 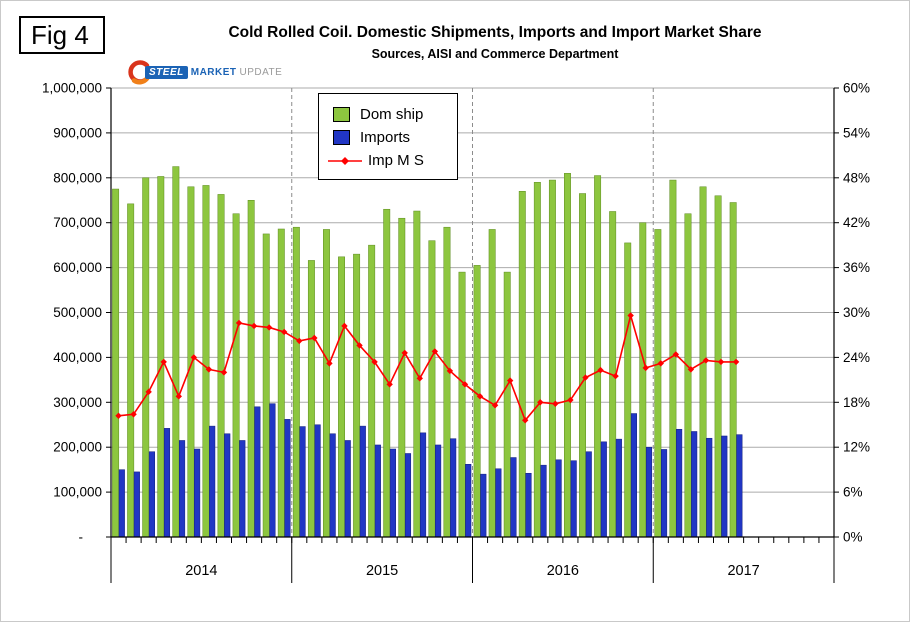 What do you see at coordinates (81, 537) in the screenshot?
I see `left-axis-tick-label: -` at bounding box center [81, 537].